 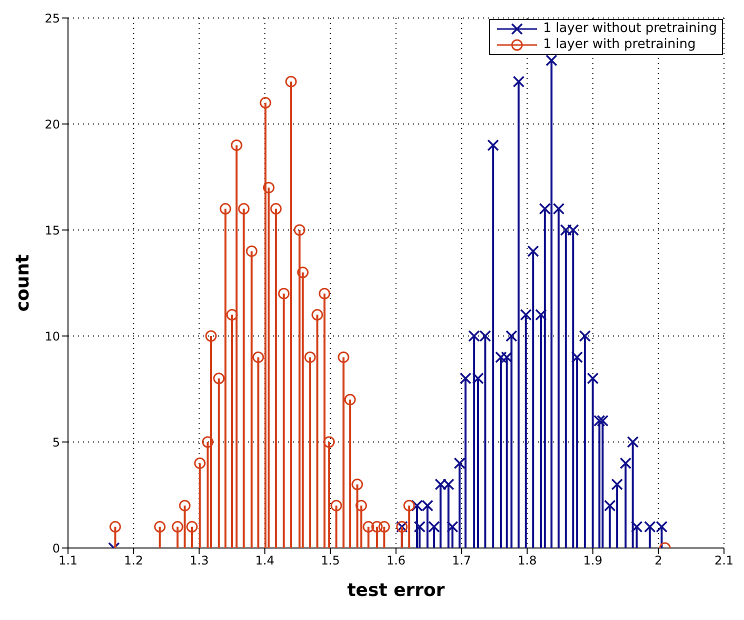 I want to click on x-tick-label: 1.8, so click(x=527, y=561).